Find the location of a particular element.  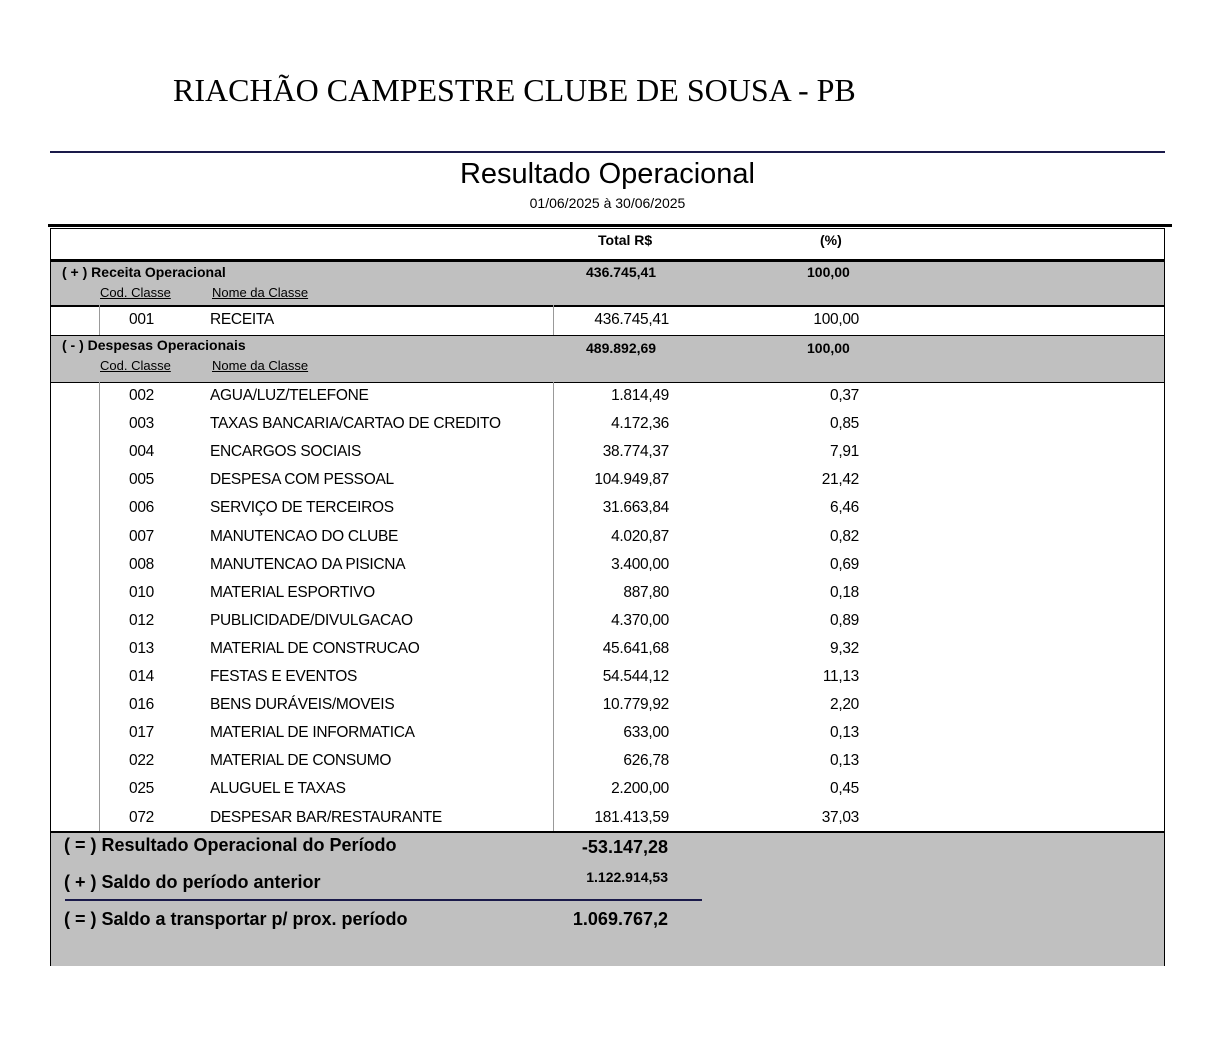

despesas-section-band is located at coordinates (607, 359).